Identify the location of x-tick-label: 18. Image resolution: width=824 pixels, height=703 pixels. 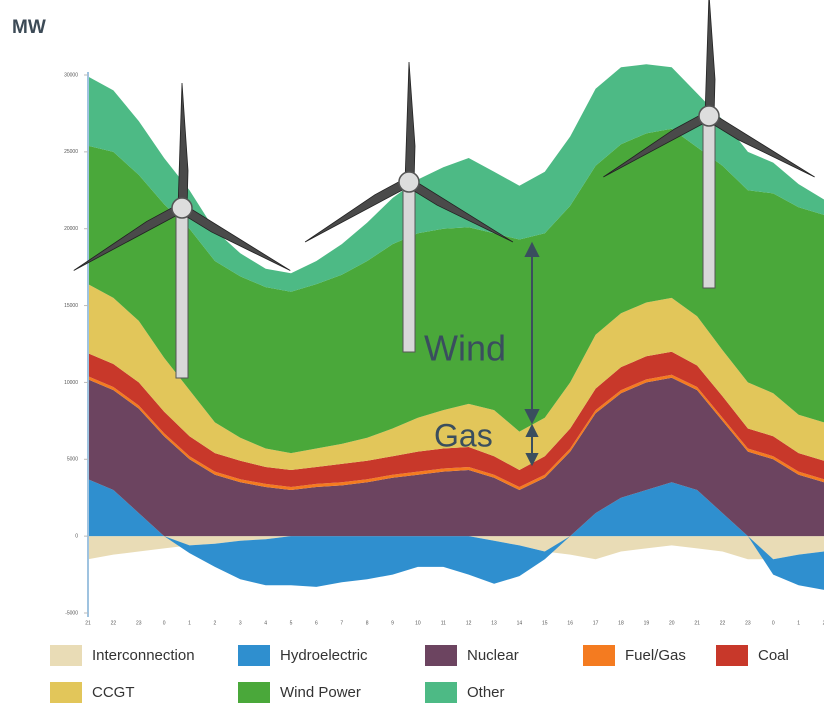
(621, 623).